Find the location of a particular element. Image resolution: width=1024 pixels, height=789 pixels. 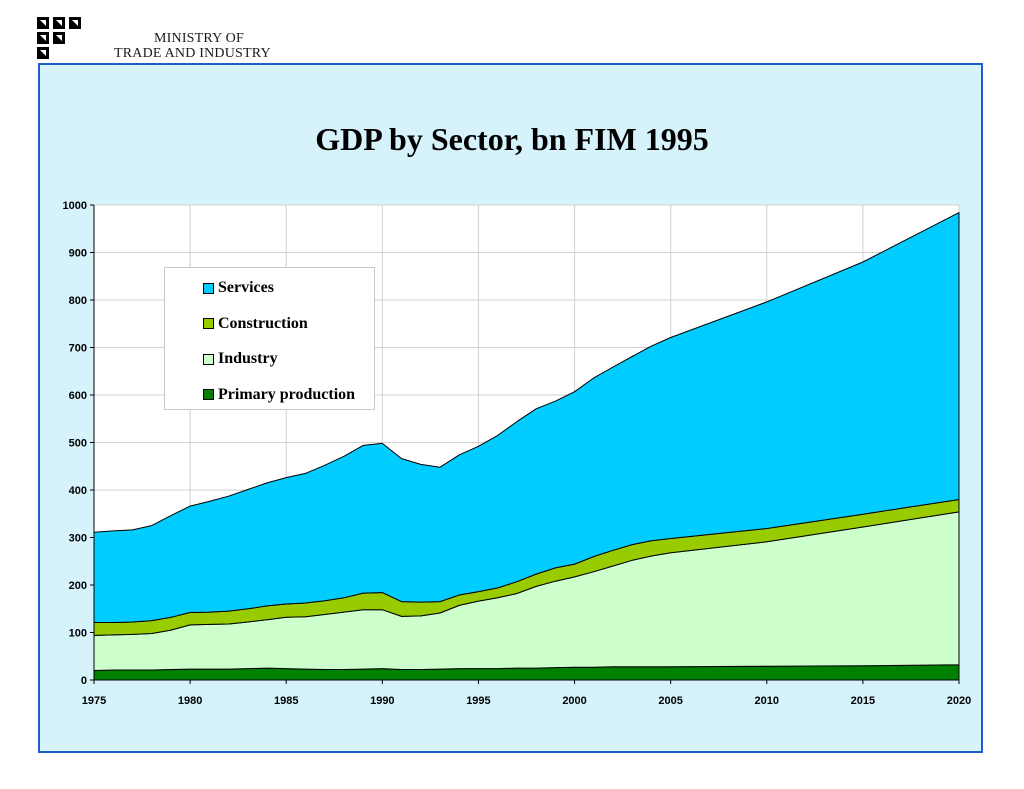

y-tick-label-700: 700 is located at coordinates (78, 349).